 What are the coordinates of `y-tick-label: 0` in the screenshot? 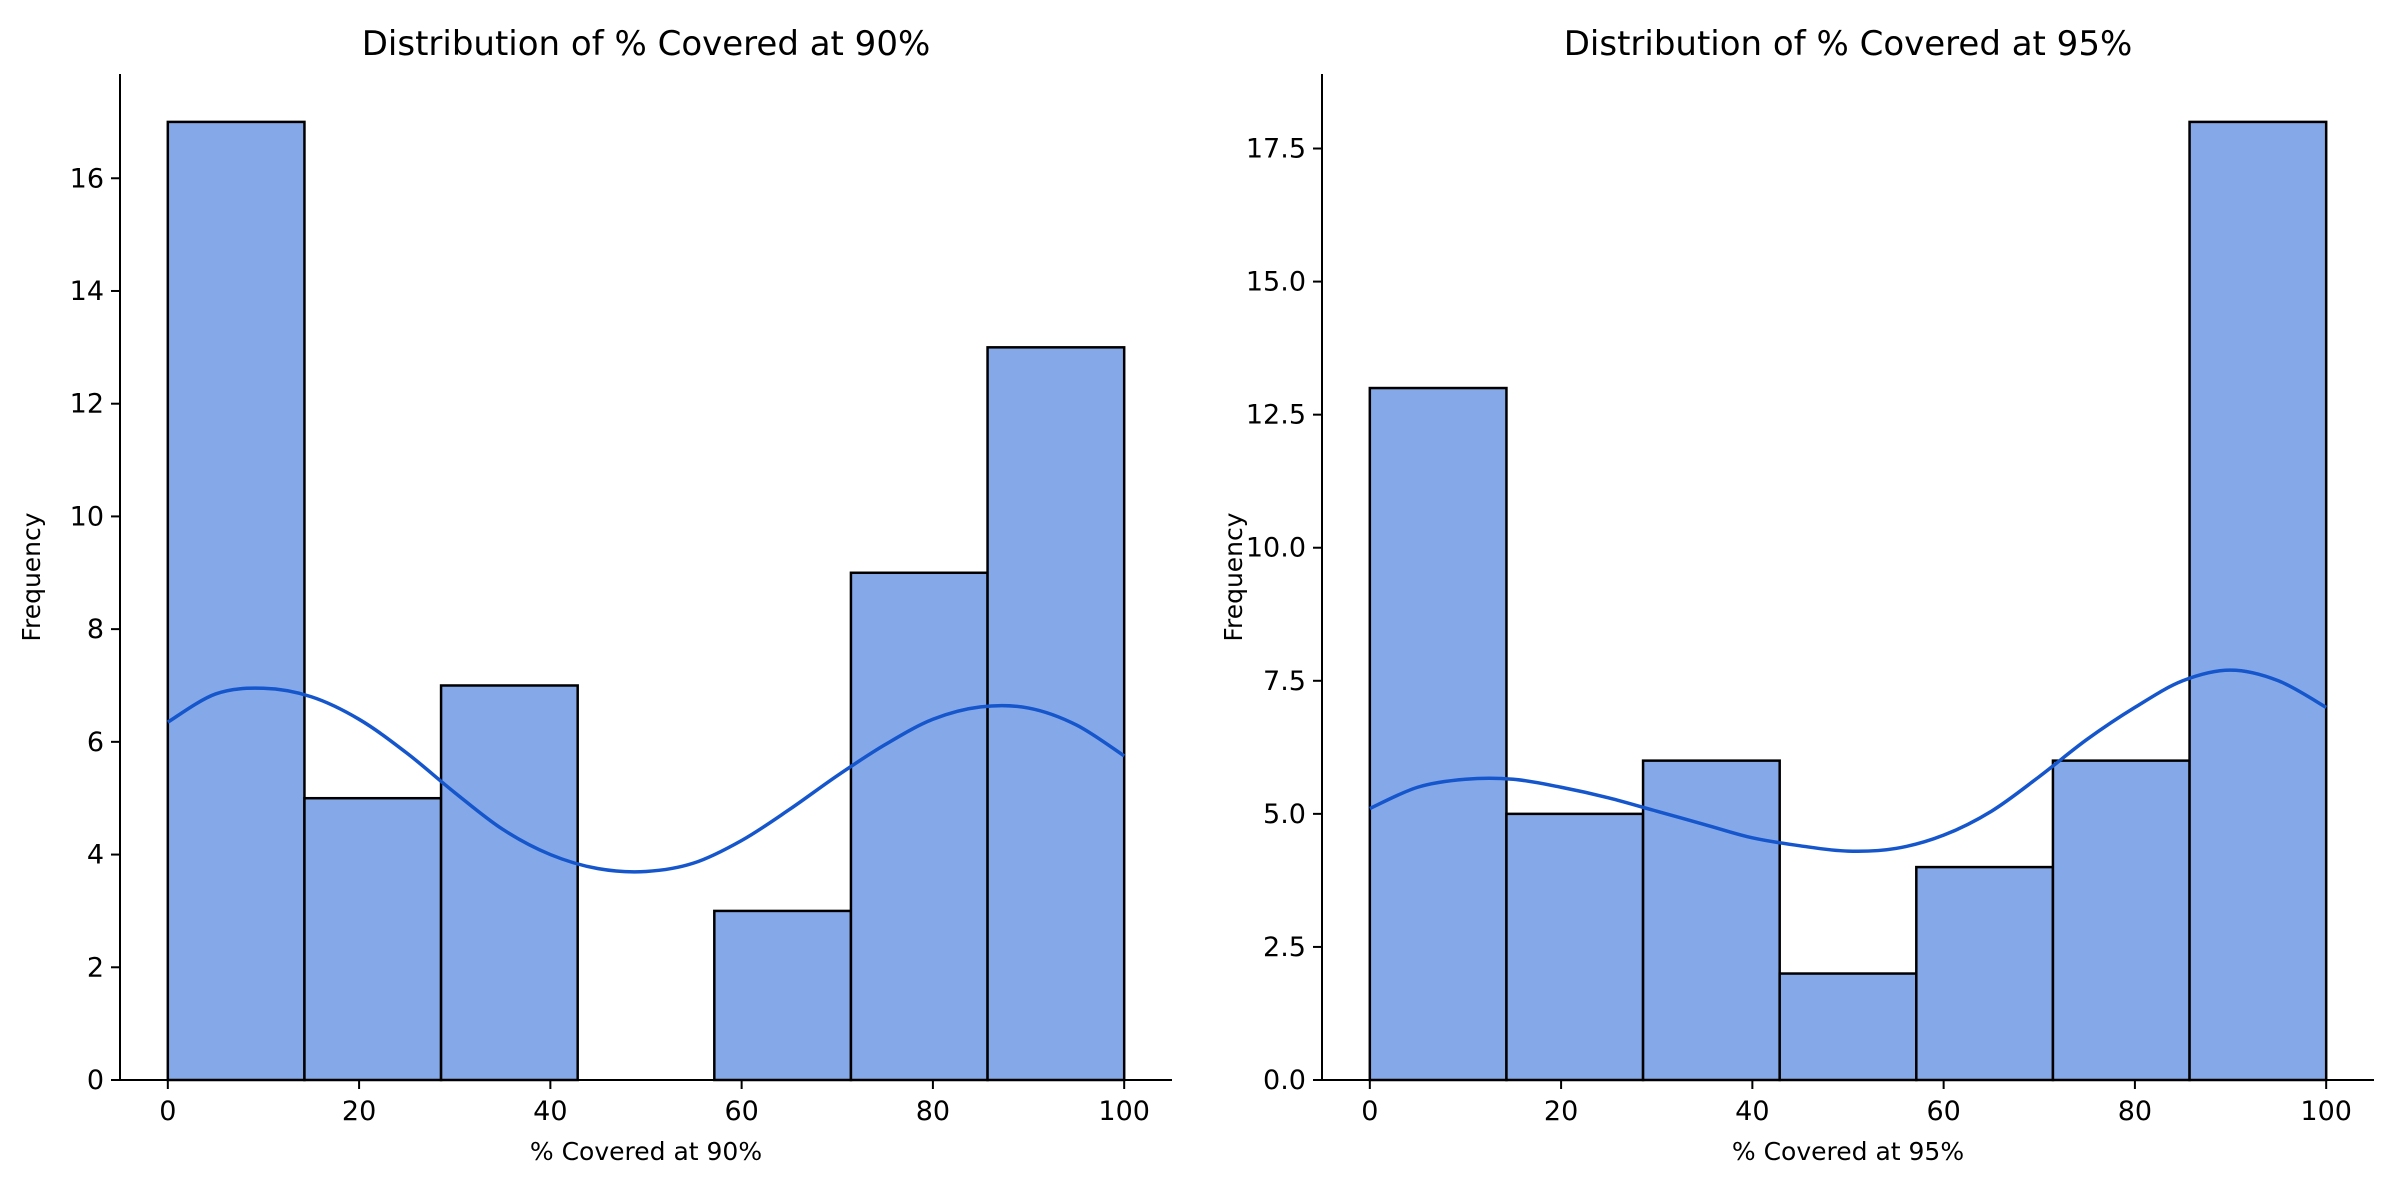 It's located at (95, 1080).